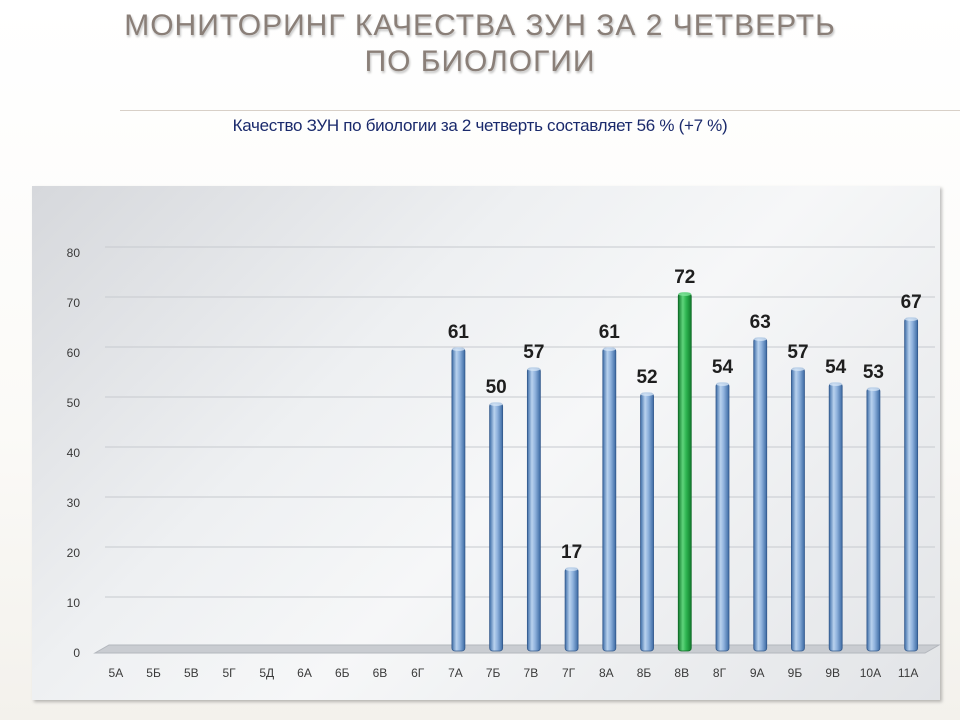  What do you see at coordinates (540, 110) in the screenshot?
I see `title-divider` at bounding box center [540, 110].